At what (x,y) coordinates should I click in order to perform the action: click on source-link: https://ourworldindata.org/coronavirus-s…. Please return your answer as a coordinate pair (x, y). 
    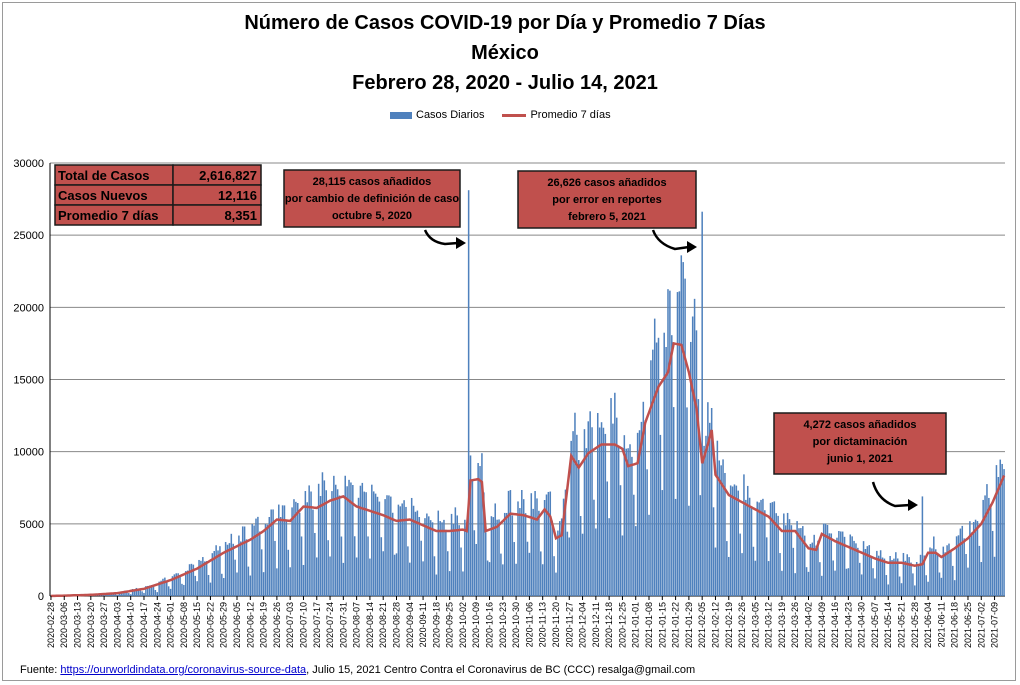
    Looking at the image, I should click on (183, 670).